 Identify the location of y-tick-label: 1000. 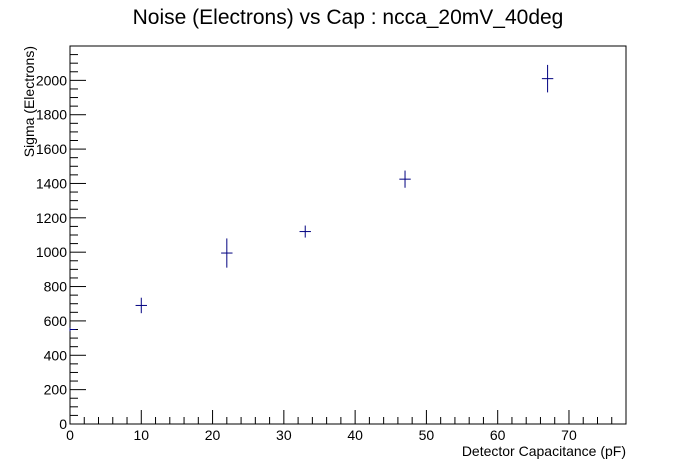
(51, 252).